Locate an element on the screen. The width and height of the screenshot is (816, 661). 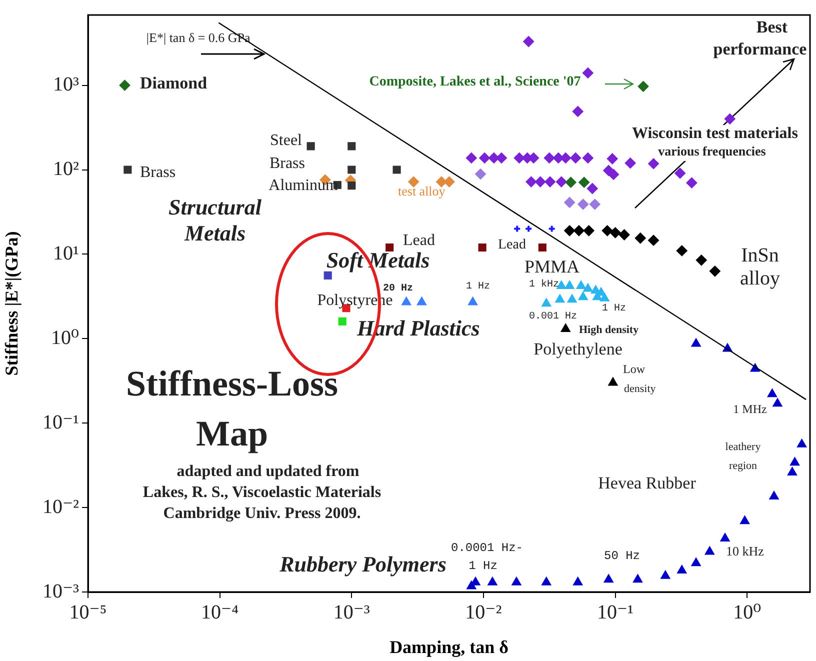
annotation: Map is located at coordinates (232, 433).